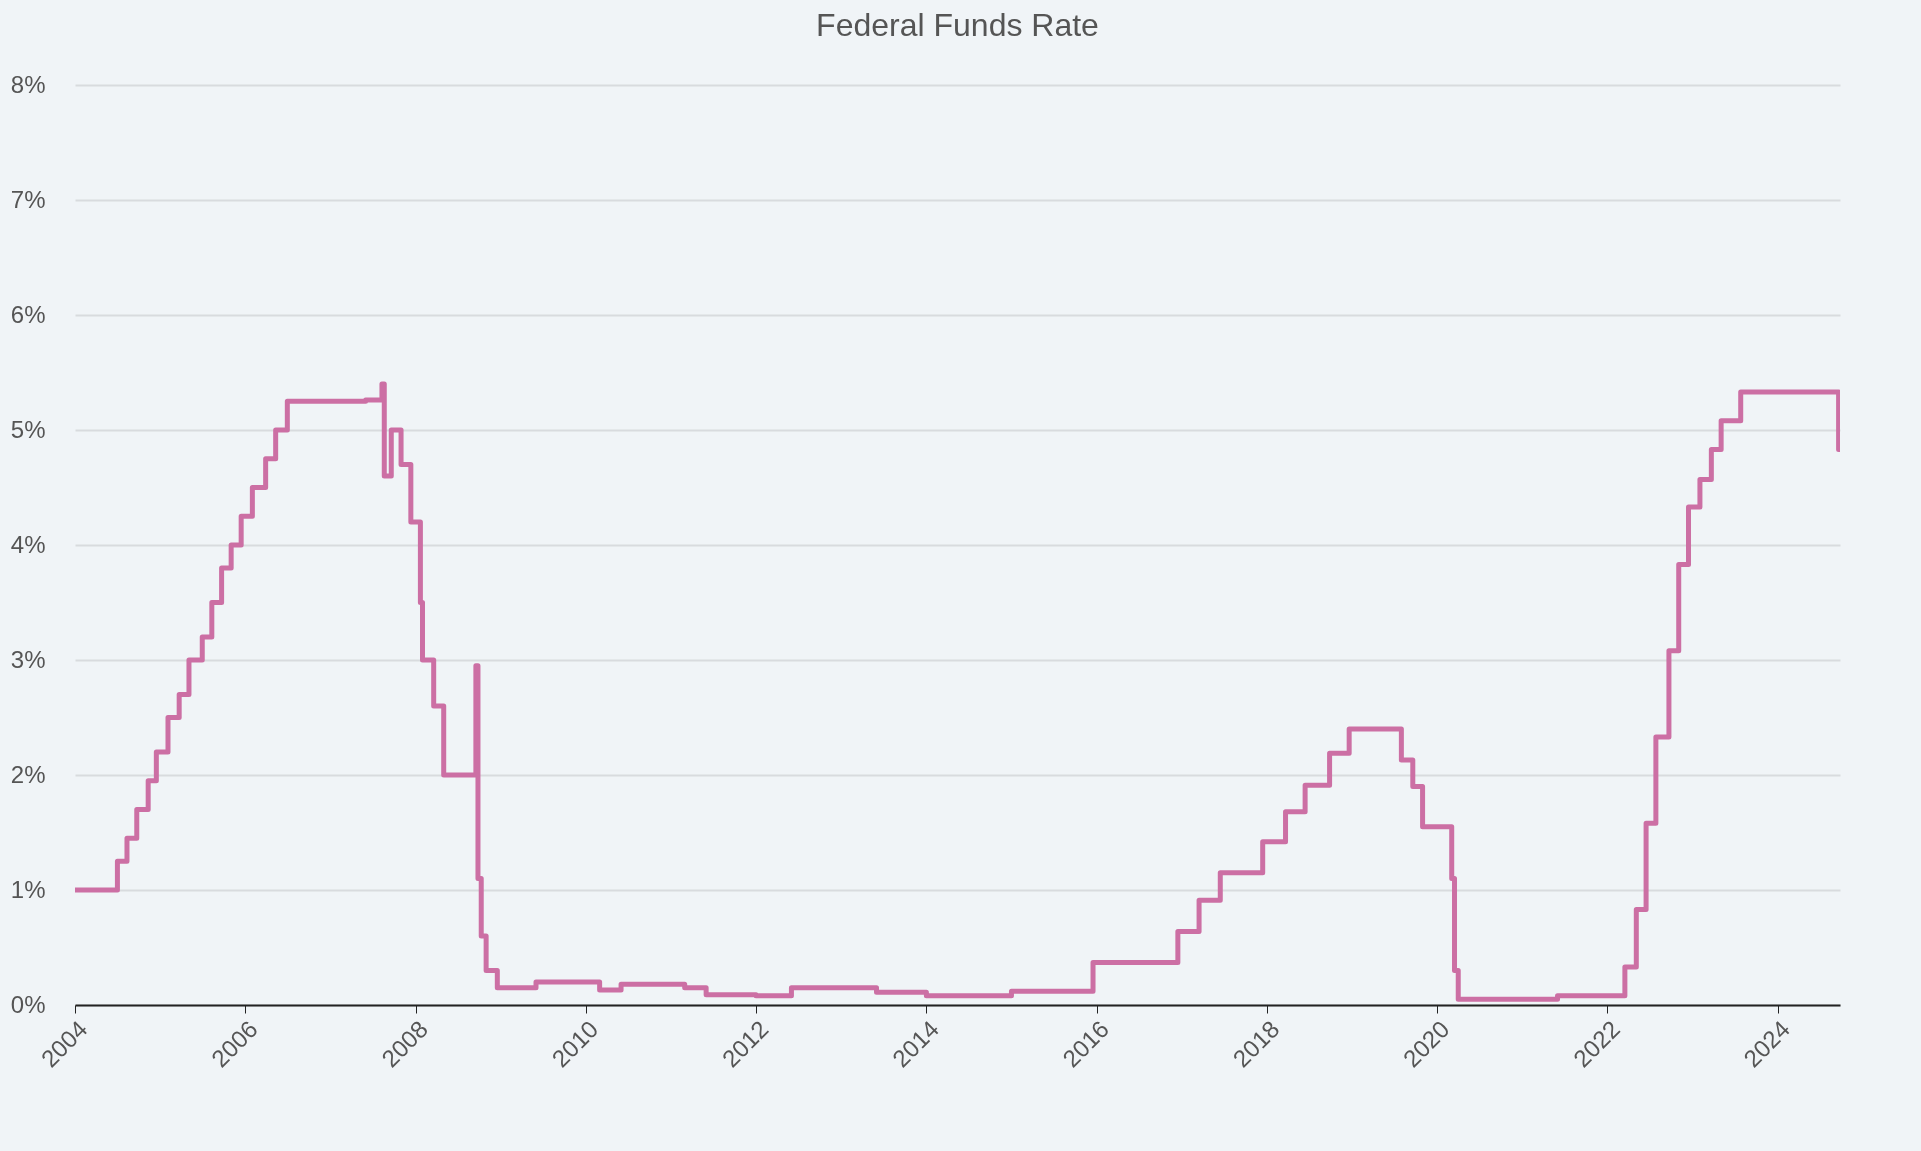  What do you see at coordinates (28, 544) in the screenshot?
I see `y-tick-label: 4%` at bounding box center [28, 544].